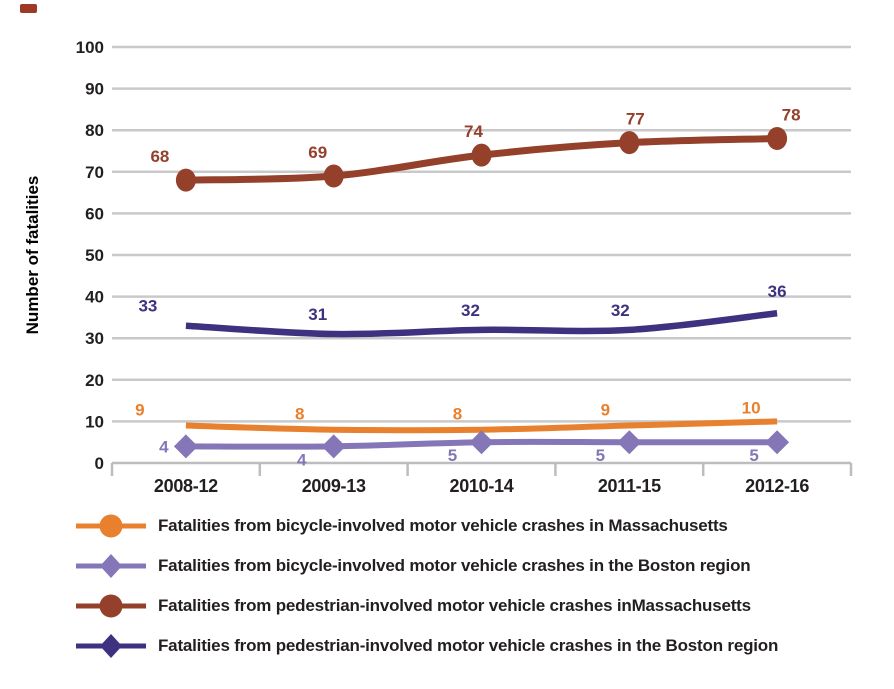 The height and width of the screenshot is (689, 894). Describe the element at coordinates (482, 486) in the screenshot. I see `x-axis-label: 2010-14` at that location.